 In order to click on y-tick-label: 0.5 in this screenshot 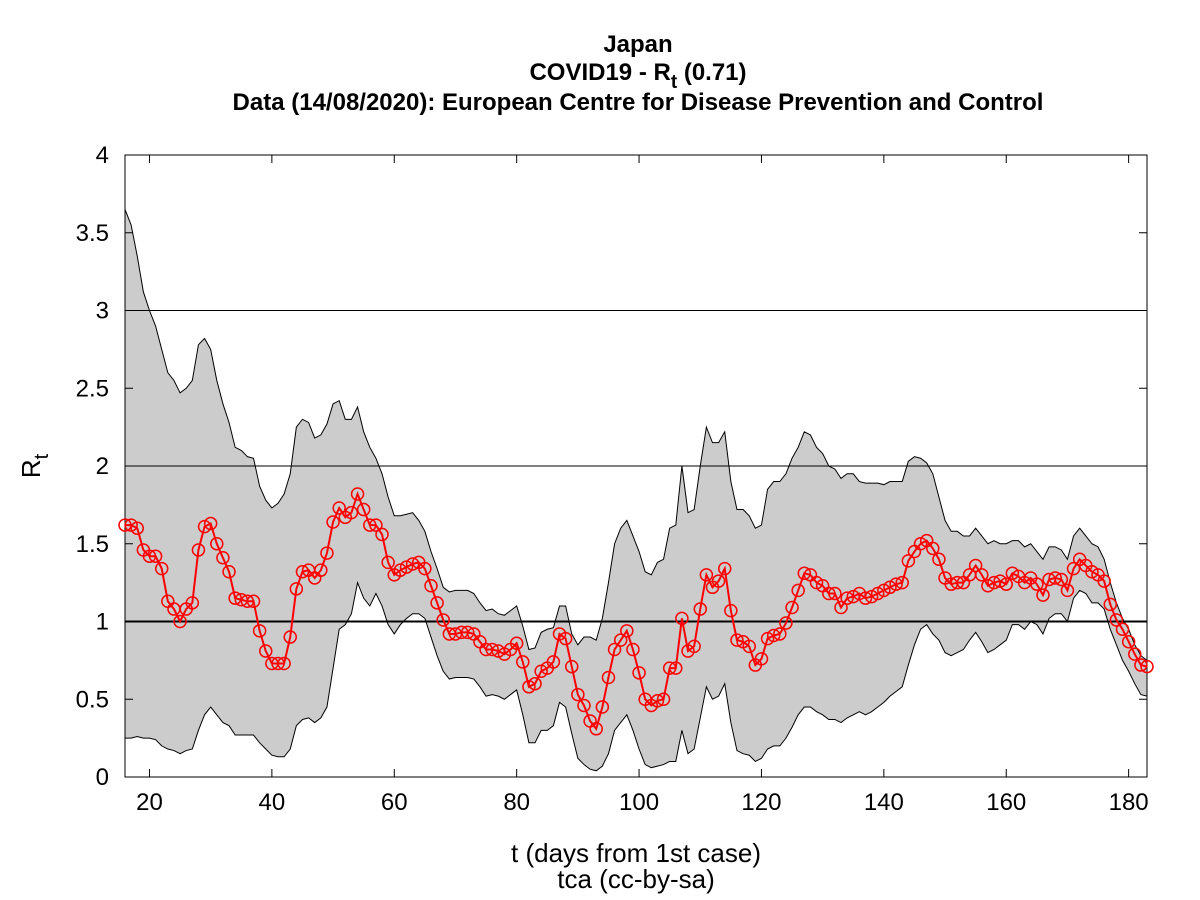, I will do `click(92, 699)`.